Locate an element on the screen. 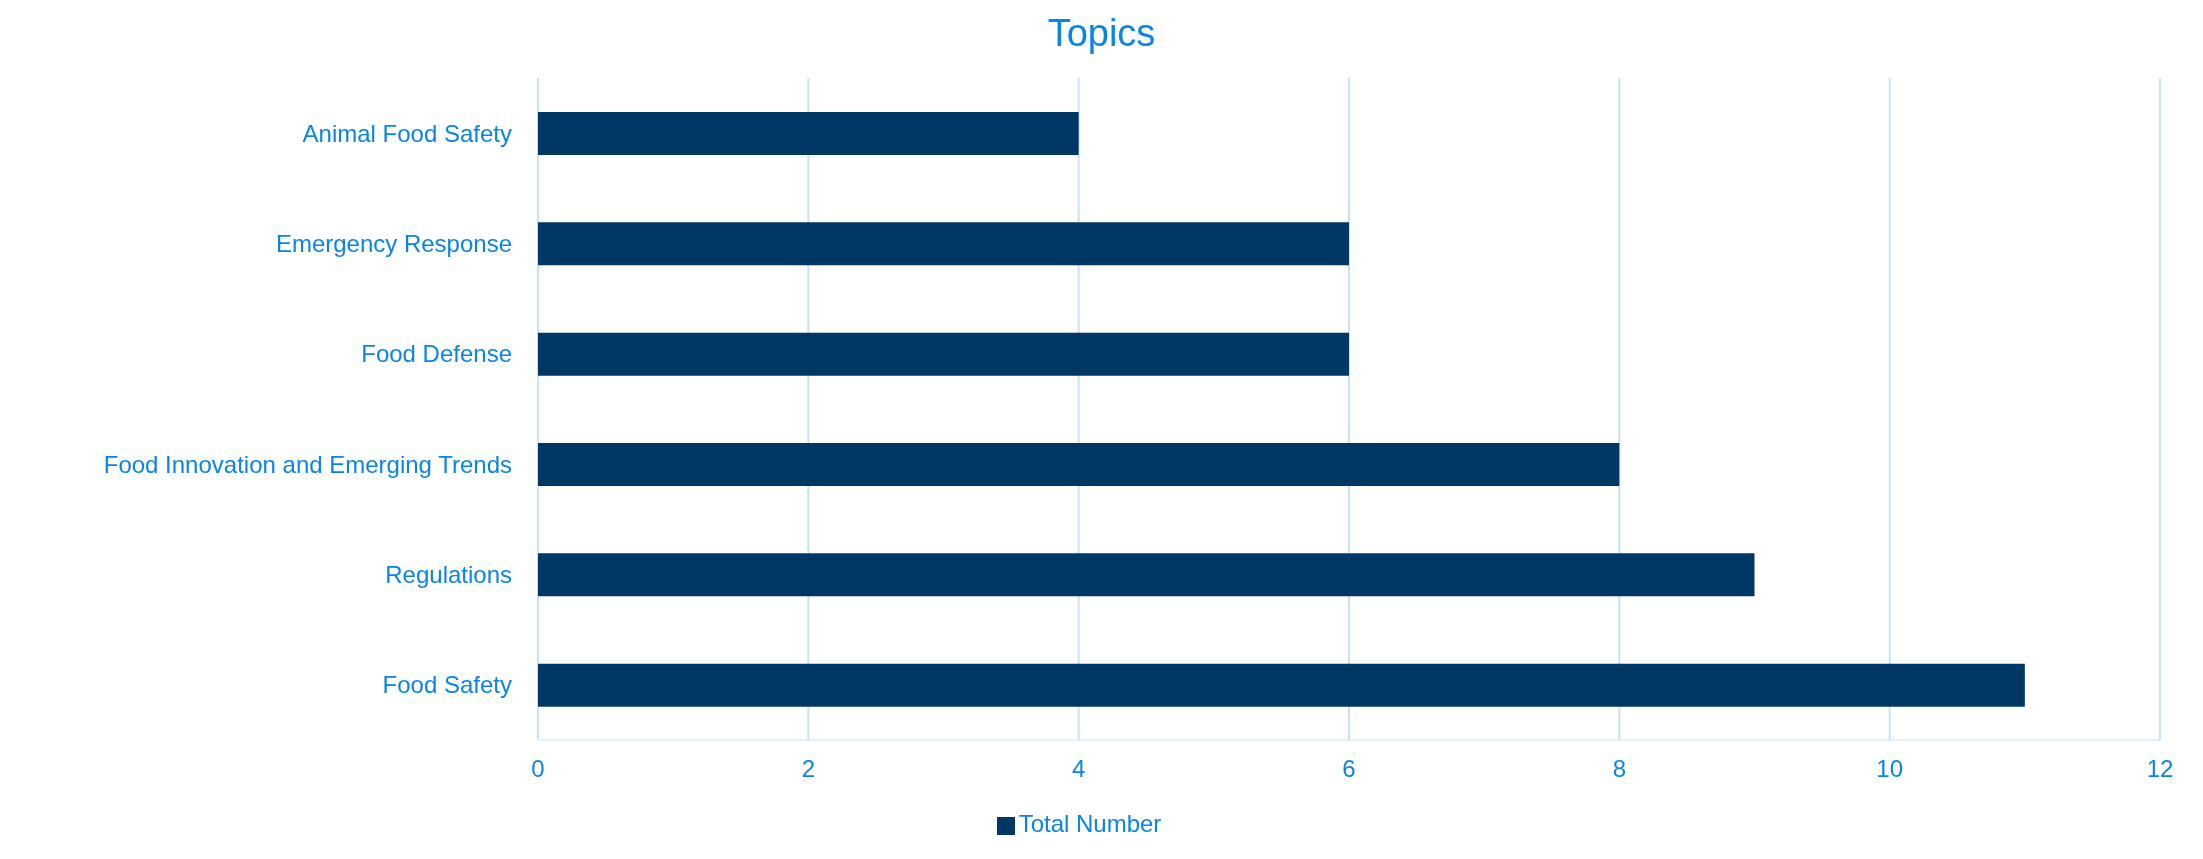 This screenshot has height=859, width=2203. x-tick-label: 2 is located at coordinates (808, 769).